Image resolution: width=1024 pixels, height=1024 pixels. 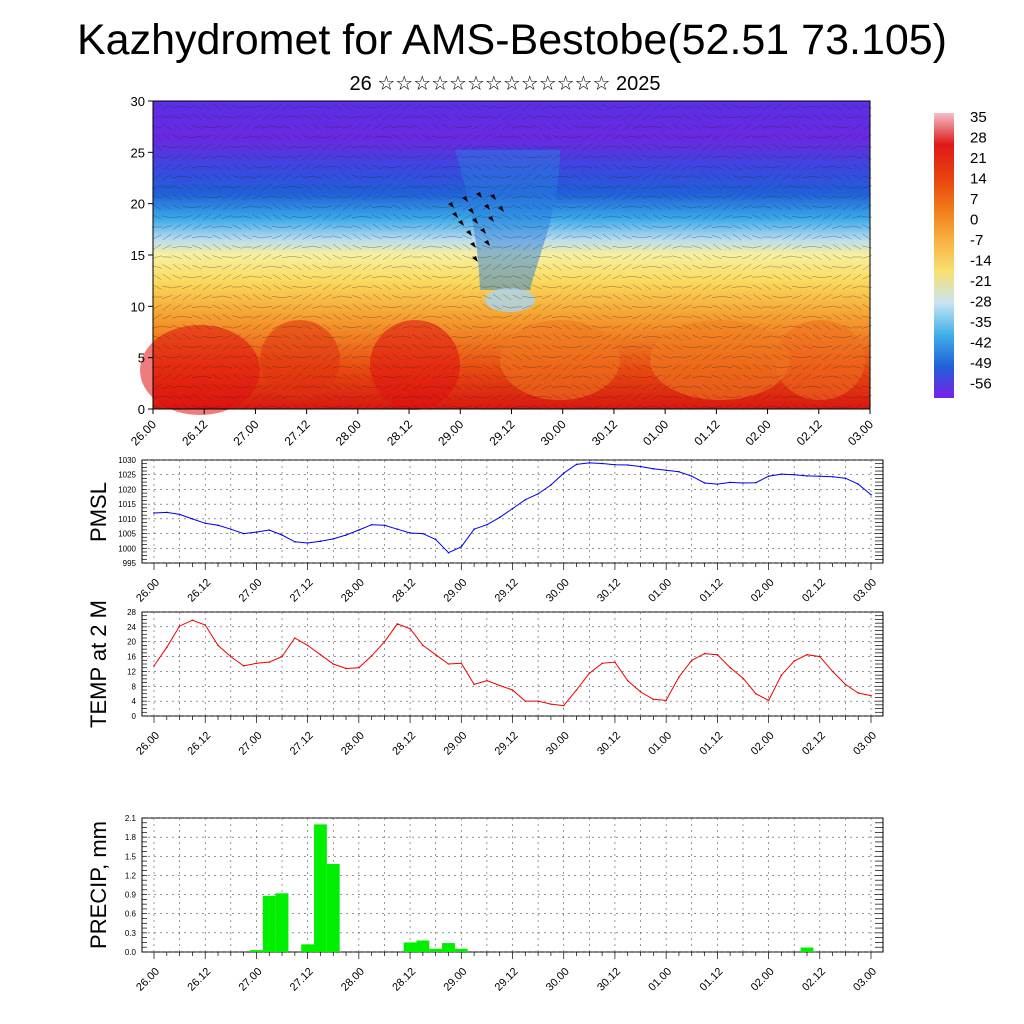 I want to click on bar, so click(x=436, y=950).